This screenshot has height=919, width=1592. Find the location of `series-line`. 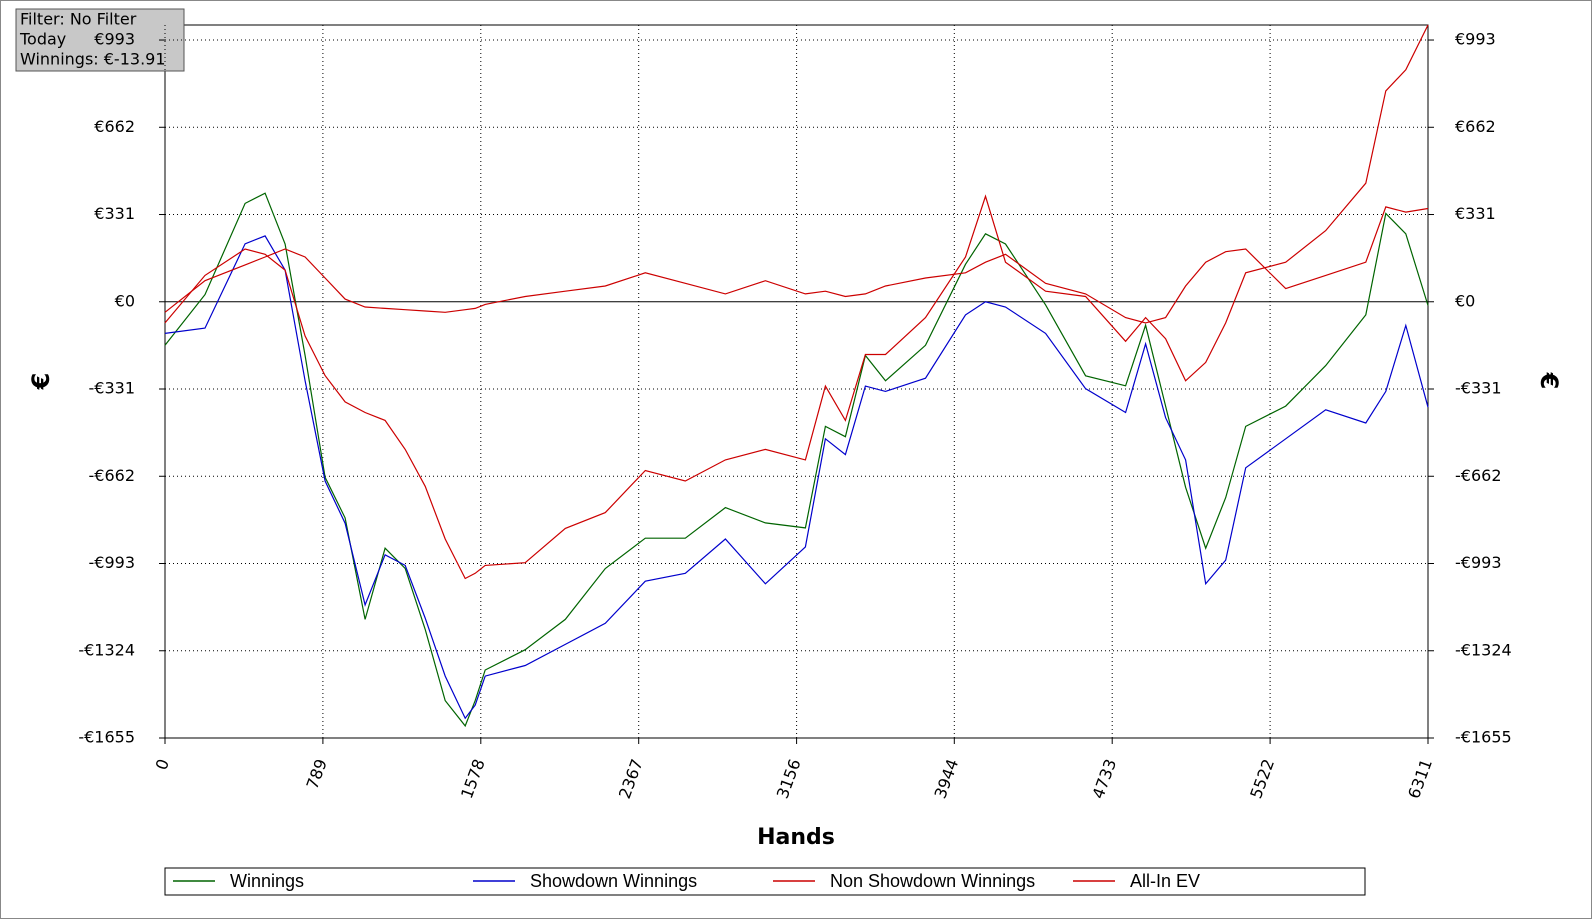

series-line is located at coordinates (796, 265).